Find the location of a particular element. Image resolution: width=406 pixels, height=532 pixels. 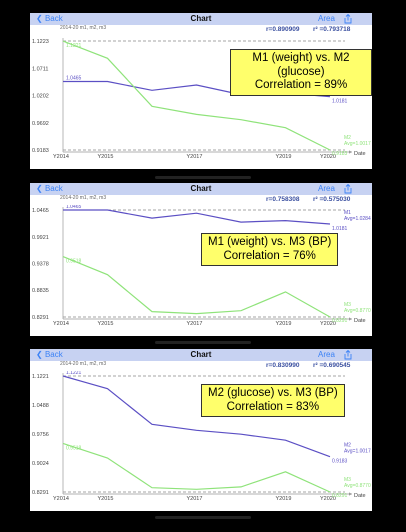

r-value: r=0.830990 is located at coordinates (283, 365).